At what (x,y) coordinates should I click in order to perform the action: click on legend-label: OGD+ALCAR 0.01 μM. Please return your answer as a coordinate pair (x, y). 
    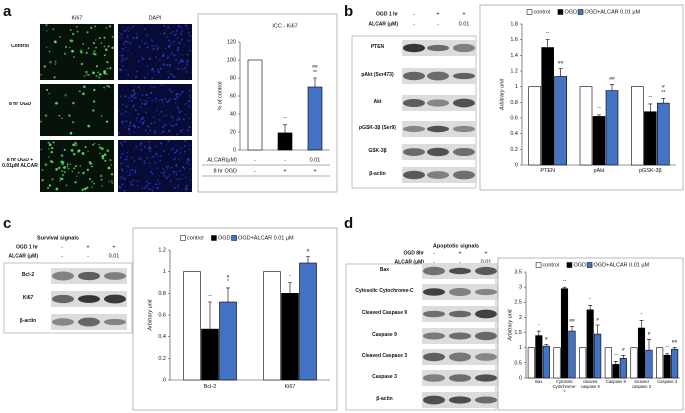
    Looking at the image, I should click on (613, 12).